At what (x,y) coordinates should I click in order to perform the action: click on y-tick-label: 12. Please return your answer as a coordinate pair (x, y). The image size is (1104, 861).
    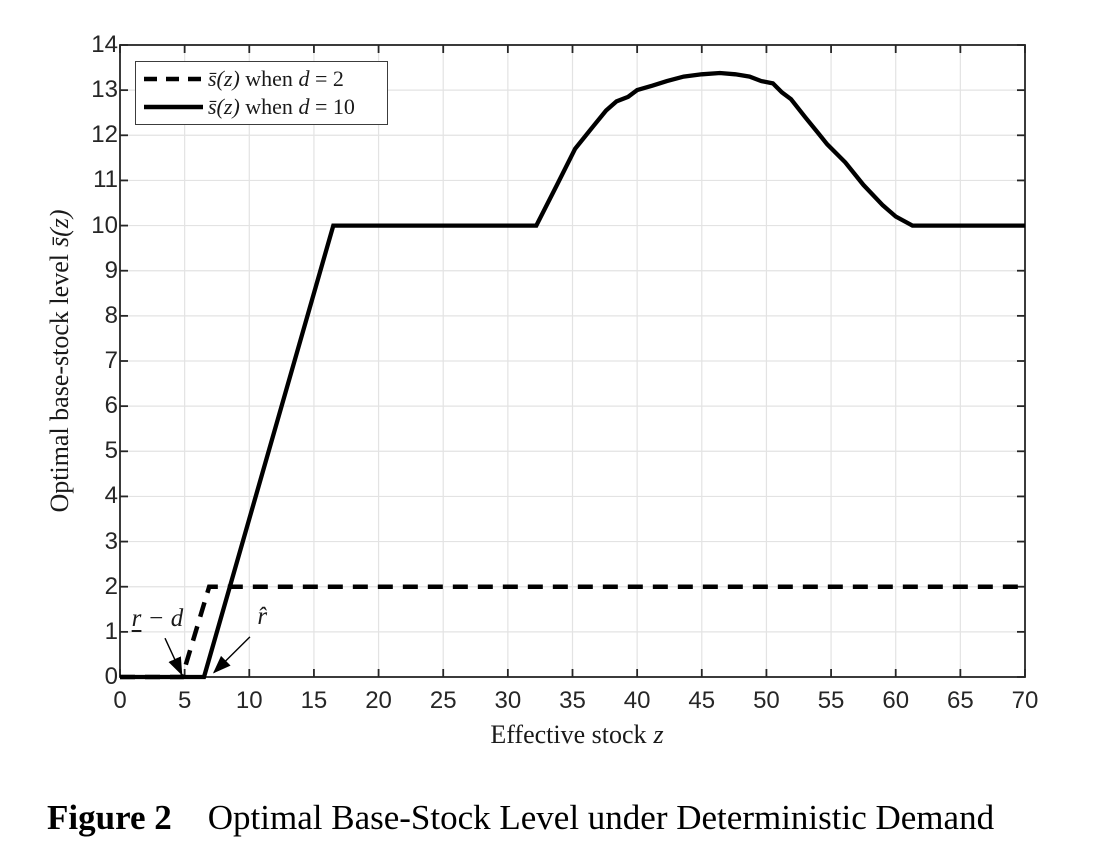
    Looking at the image, I should click on (104, 135).